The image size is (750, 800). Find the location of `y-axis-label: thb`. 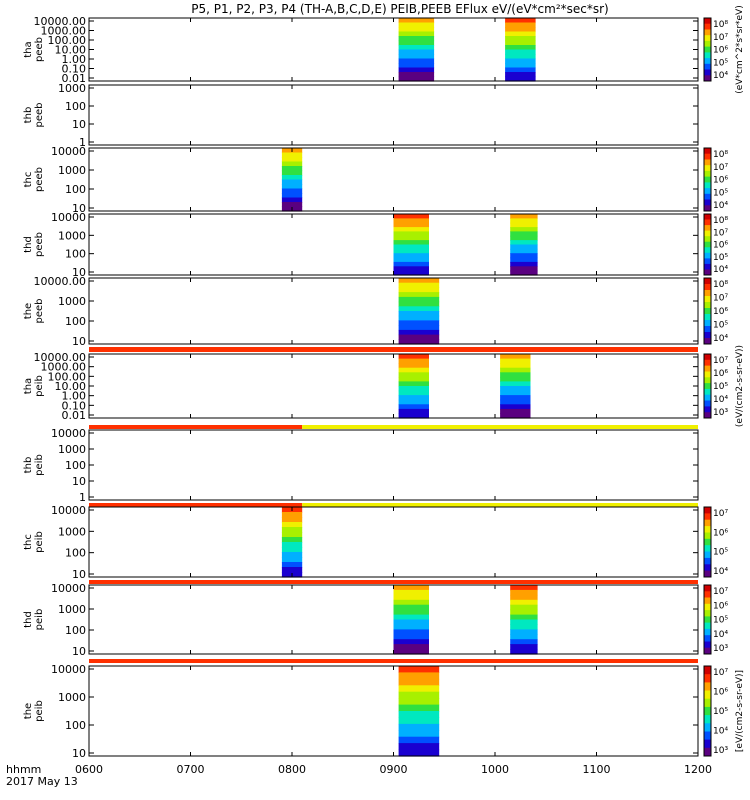

y-axis-label: thb is located at coordinates (28, 115).